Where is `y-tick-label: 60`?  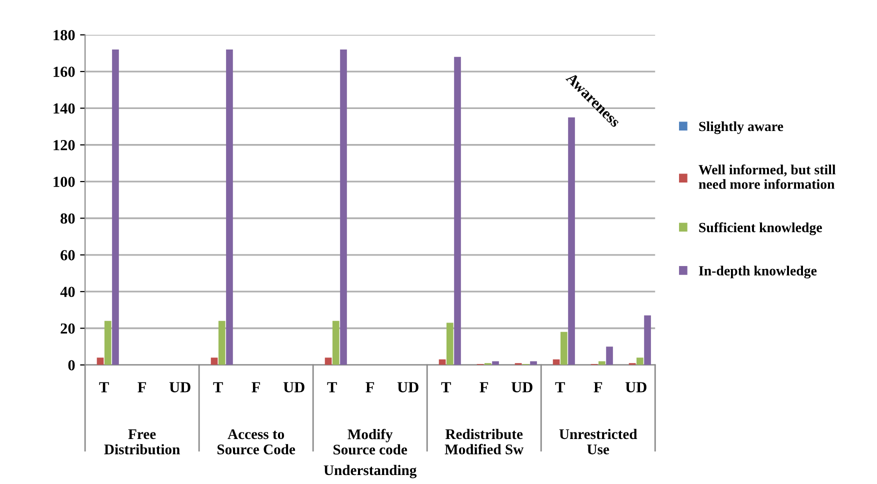 y-tick-label: 60 is located at coordinates (67, 255).